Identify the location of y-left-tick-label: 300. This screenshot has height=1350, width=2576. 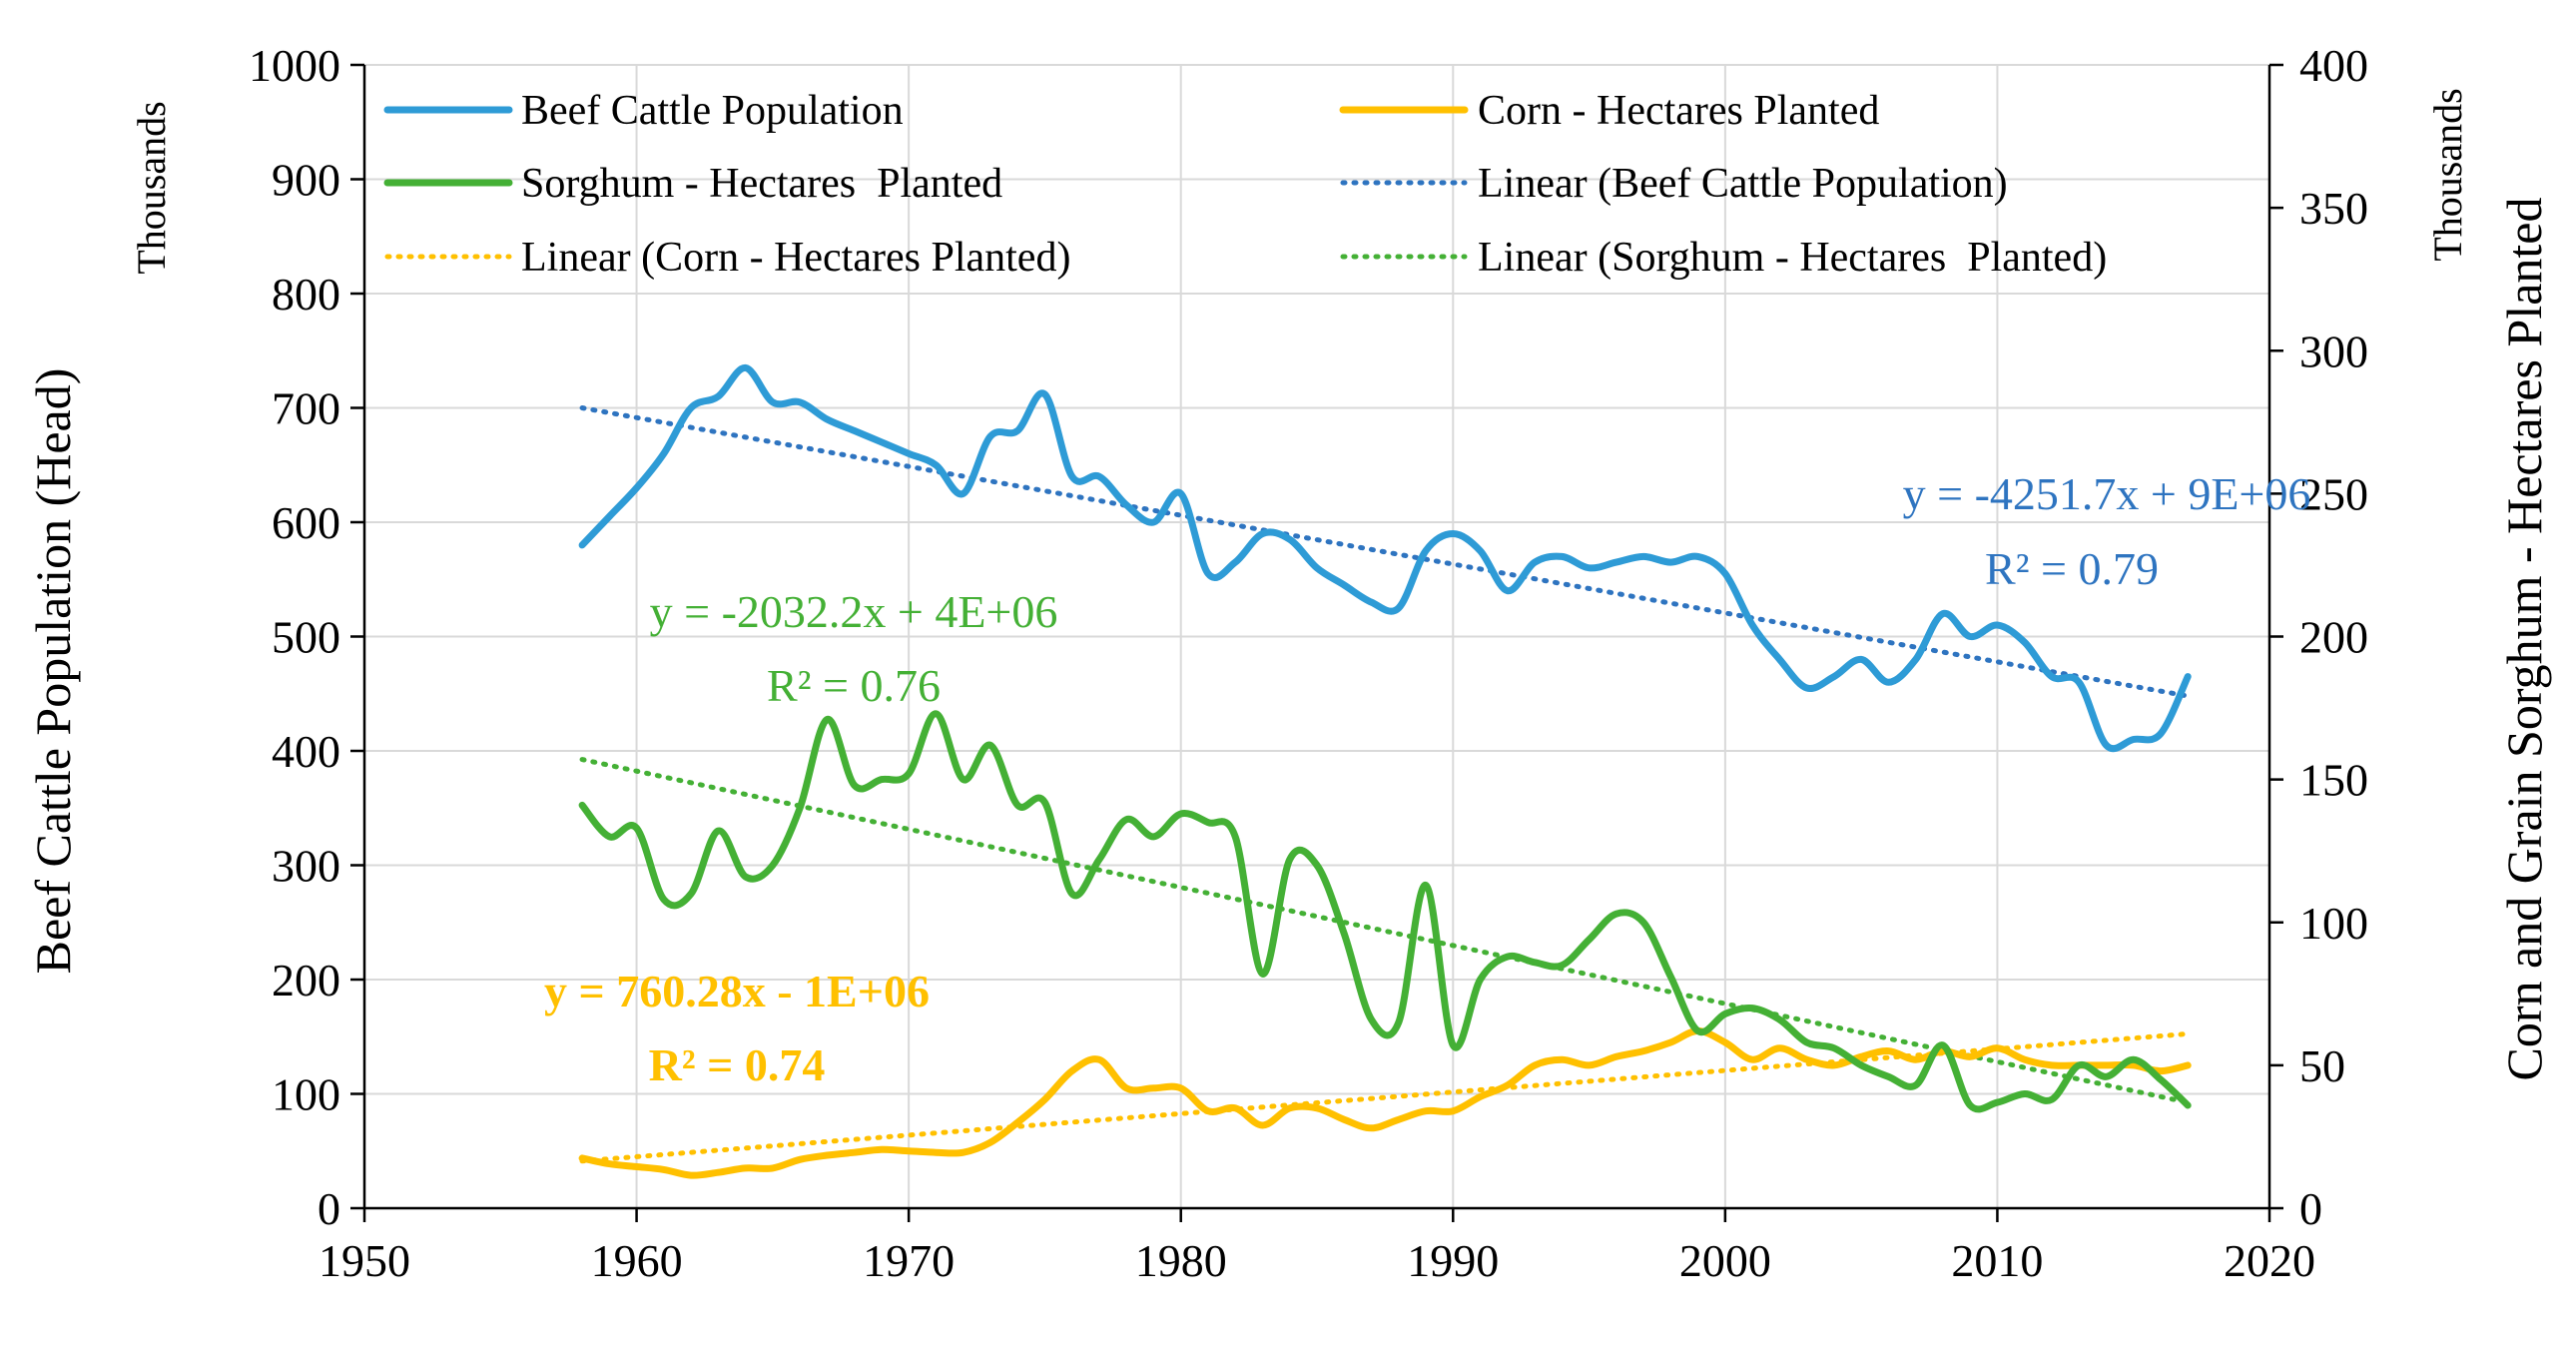
(306, 866).